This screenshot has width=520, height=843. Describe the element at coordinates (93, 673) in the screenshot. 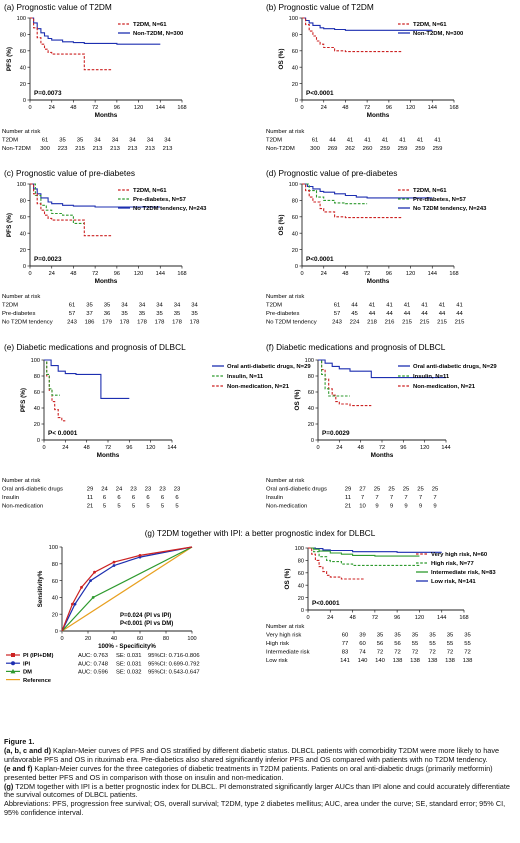

I see `roc-legend-auc: AUC: 0.596` at that location.